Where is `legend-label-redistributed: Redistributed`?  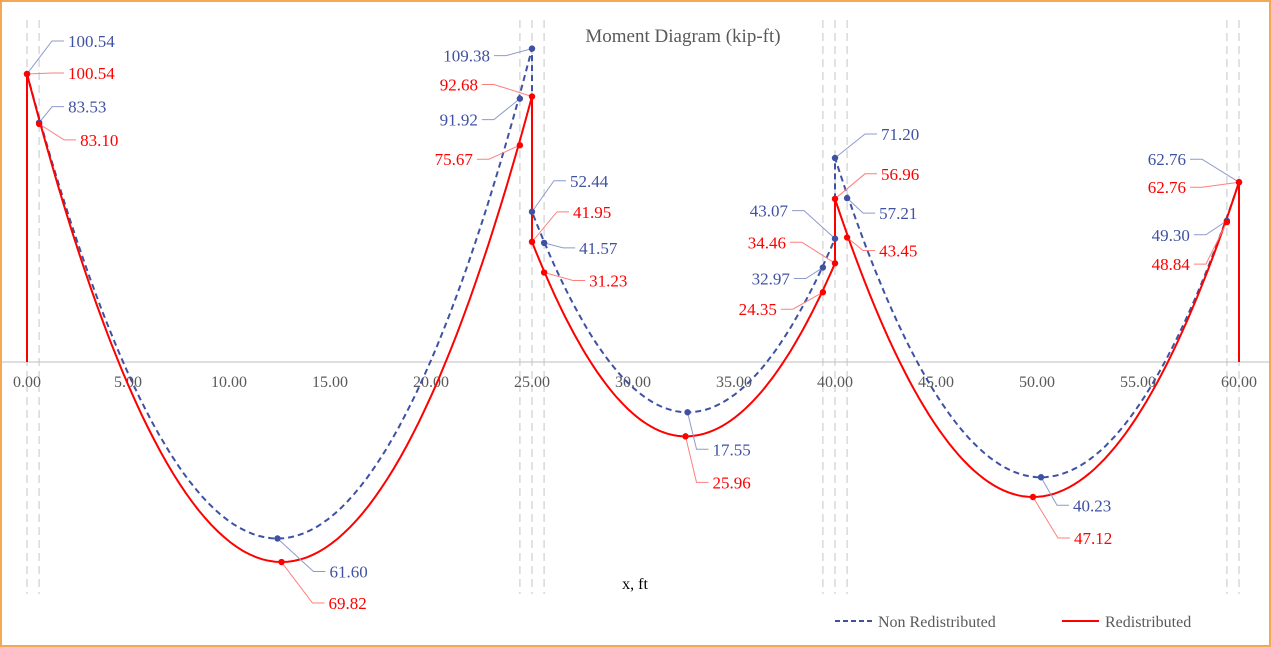 legend-label-redistributed: Redistributed is located at coordinates (1148, 622).